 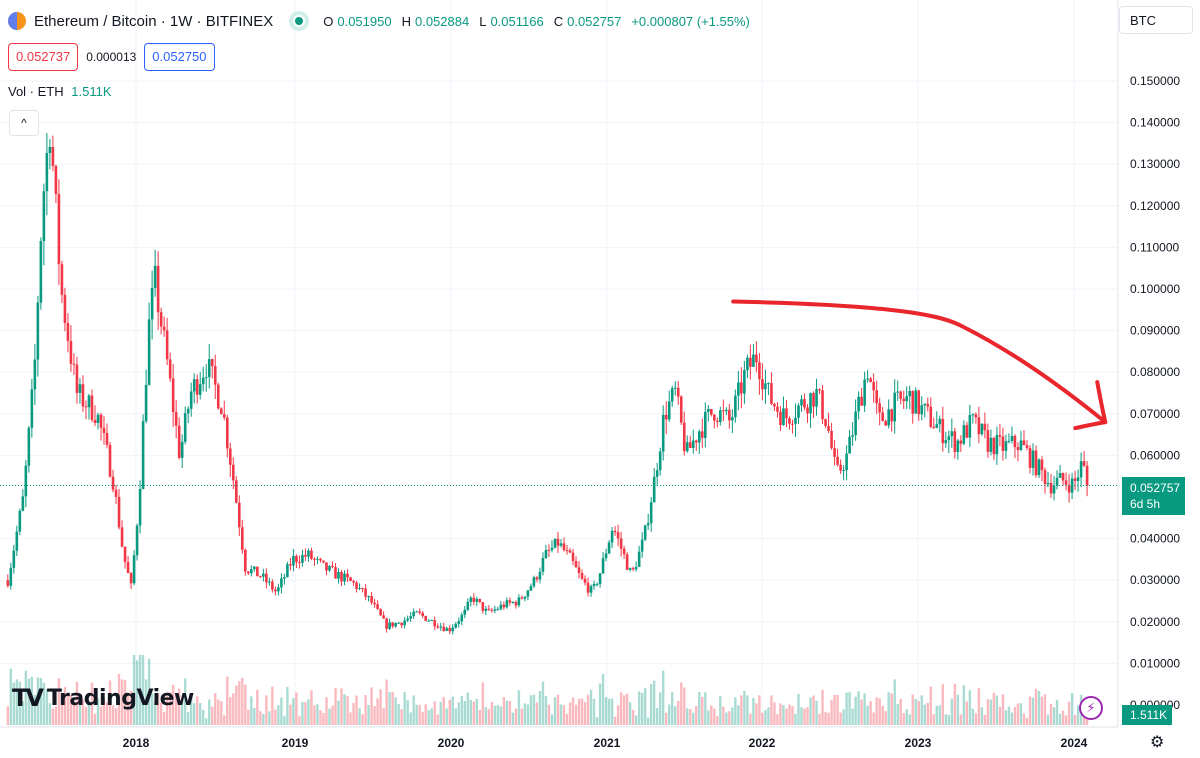 What do you see at coordinates (24, 123) in the screenshot?
I see `chevron-up-icon: ^` at bounding box center [24, 123].